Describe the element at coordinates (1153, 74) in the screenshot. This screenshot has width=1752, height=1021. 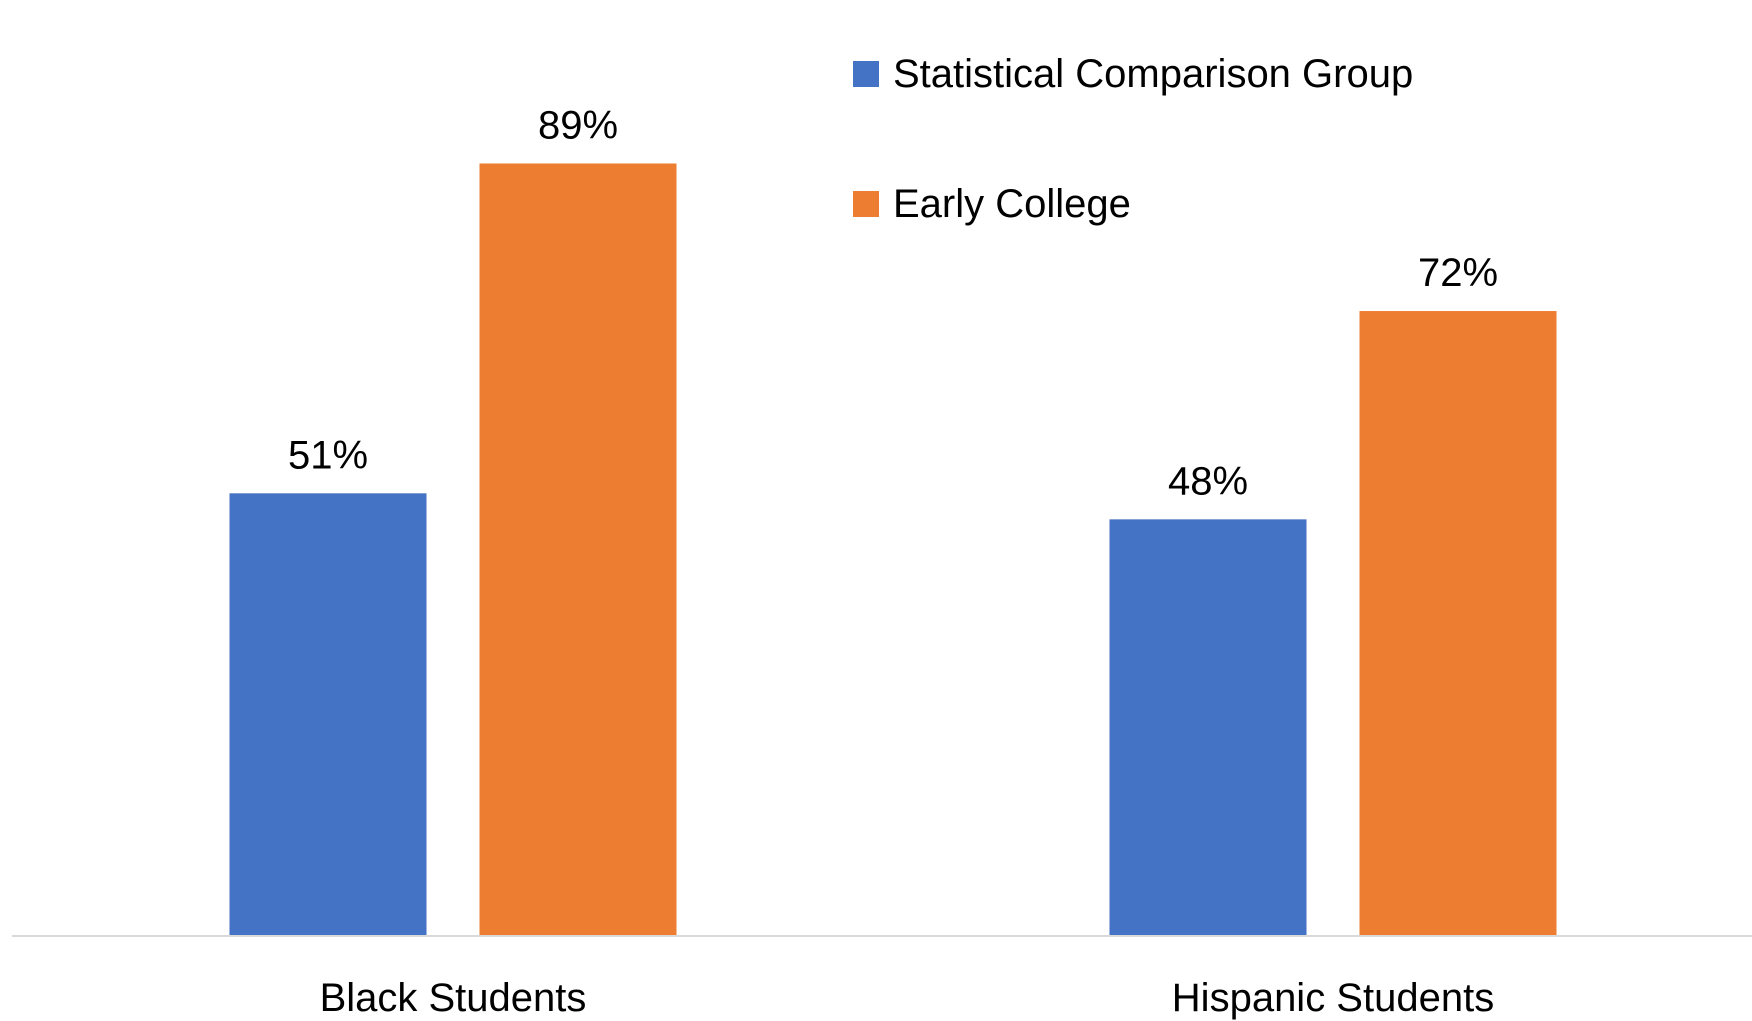
I see `legend-label-series-0: Statistical Comparison Group` at that location.